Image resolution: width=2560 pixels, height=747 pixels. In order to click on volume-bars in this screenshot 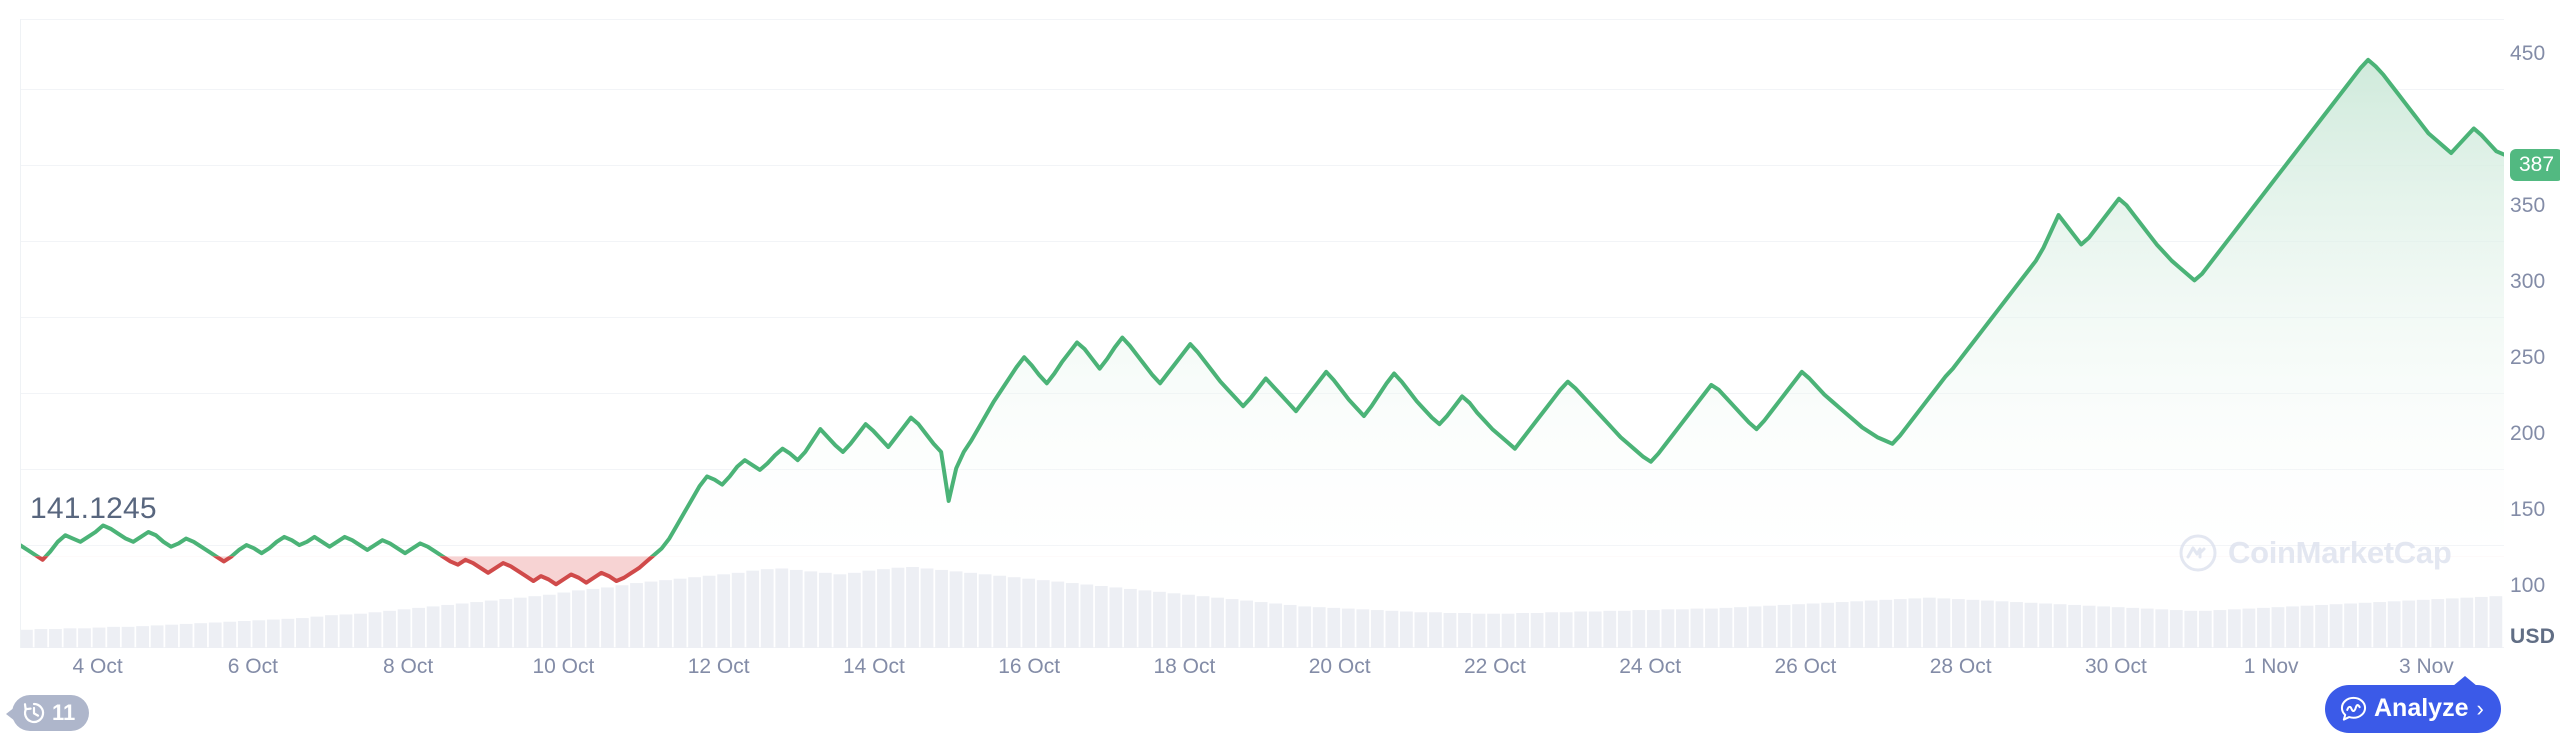, I will do `click(1261, 607)`.